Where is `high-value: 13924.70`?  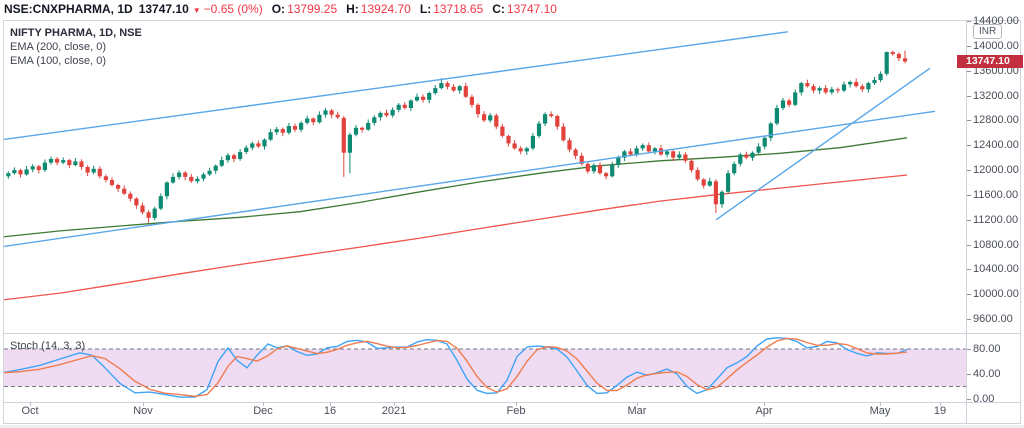 high-value: 13924.70 is located at coordinates (385, 9).